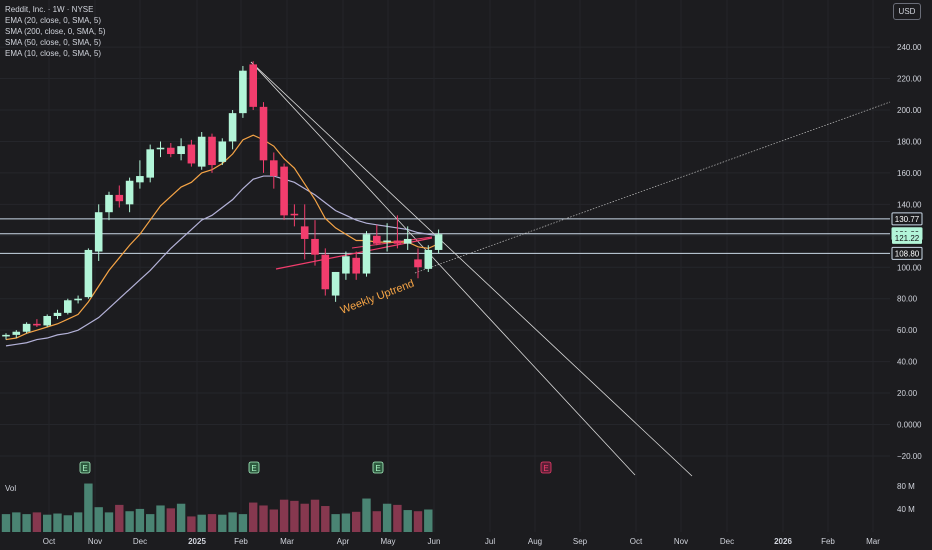 This screenshot has height=550, width=932. What do you see at coordinates (434, 541) in the screenshot?
I see `time-tick-label: Jun` at bounding box center [434, 541].